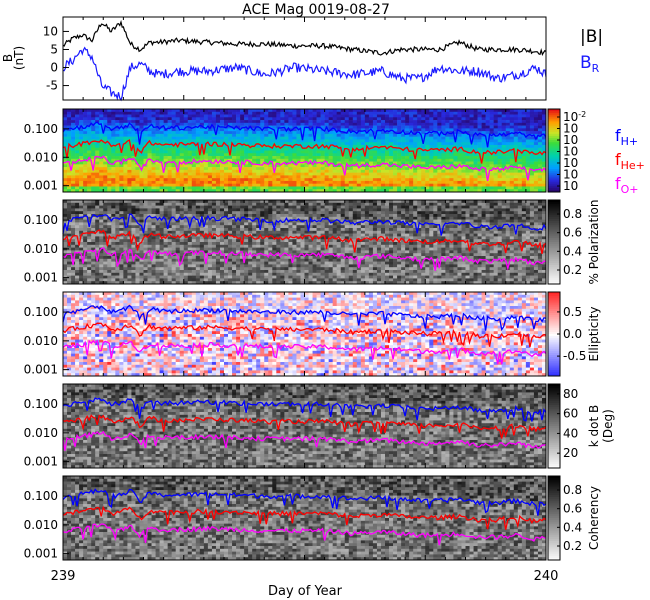 This screenshot has width=650, height=600. Describe the element at coordinates (41, 341) in the screenshot. I see `y-tick-label-3: 0.010` at that location.